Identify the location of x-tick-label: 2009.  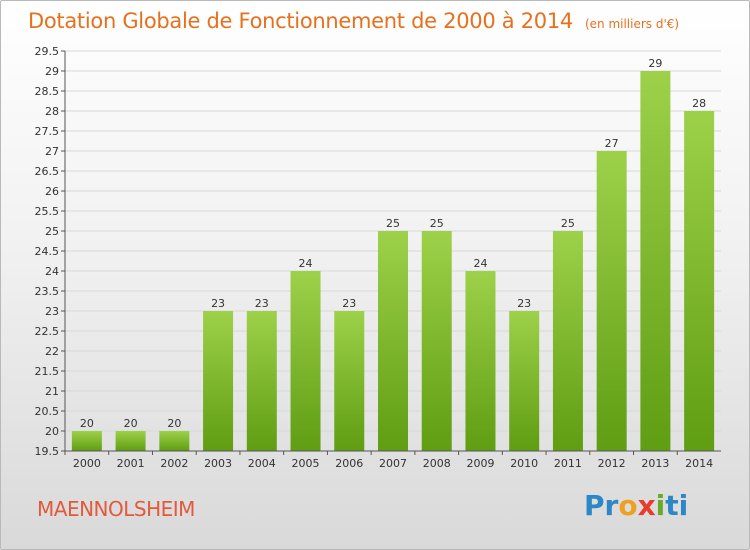
(480, 463).